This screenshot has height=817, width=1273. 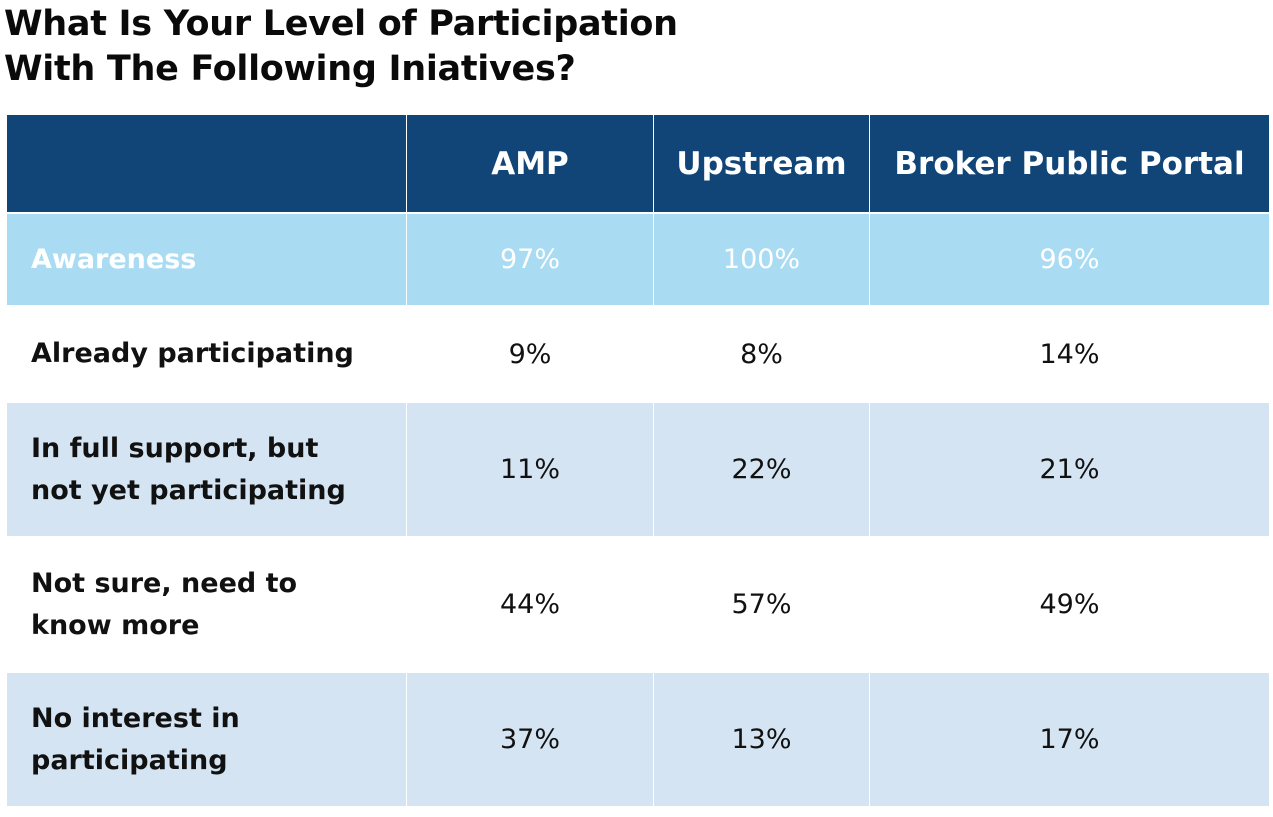 What do you see at coordinates (206, 739) in the screenshot?
I see `row-label-no-interest: No interest in participating` at bounding box center [206, 739].